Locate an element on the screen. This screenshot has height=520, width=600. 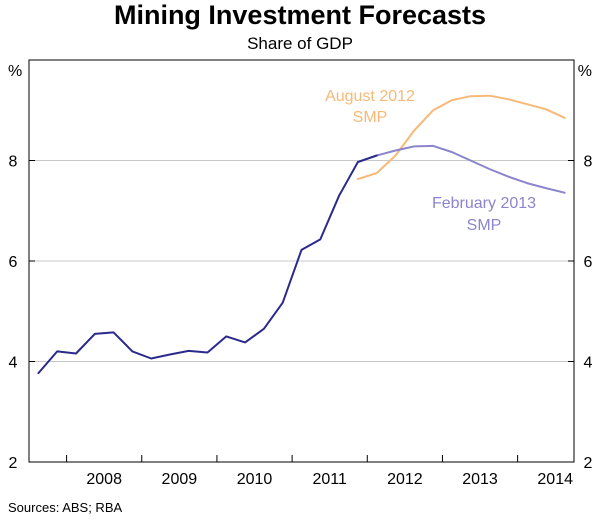
series-august-2012-line is located at coordinates (461, 137).